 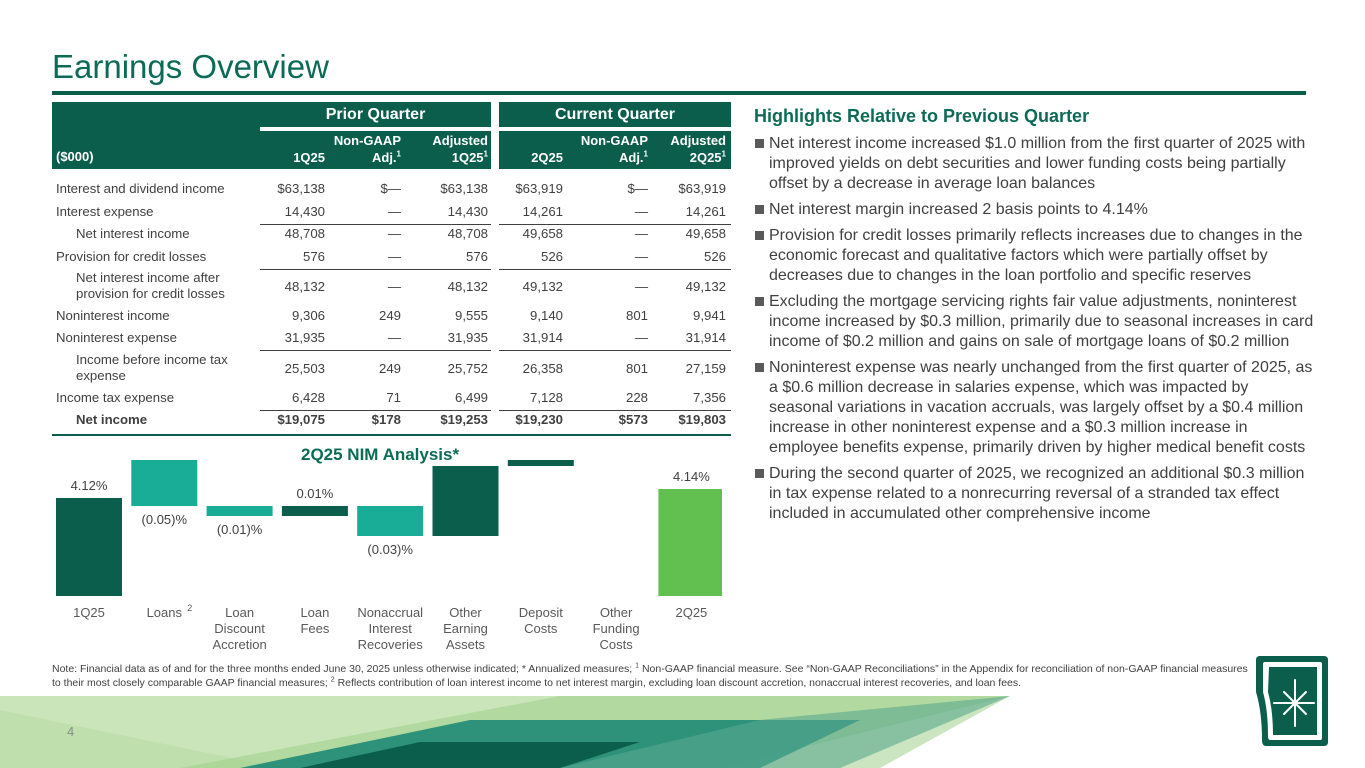 What do you see at coordinates (239, 628) in the screenshot?
I see `nim-category-label: Discount` at bounding box center [239, 628].